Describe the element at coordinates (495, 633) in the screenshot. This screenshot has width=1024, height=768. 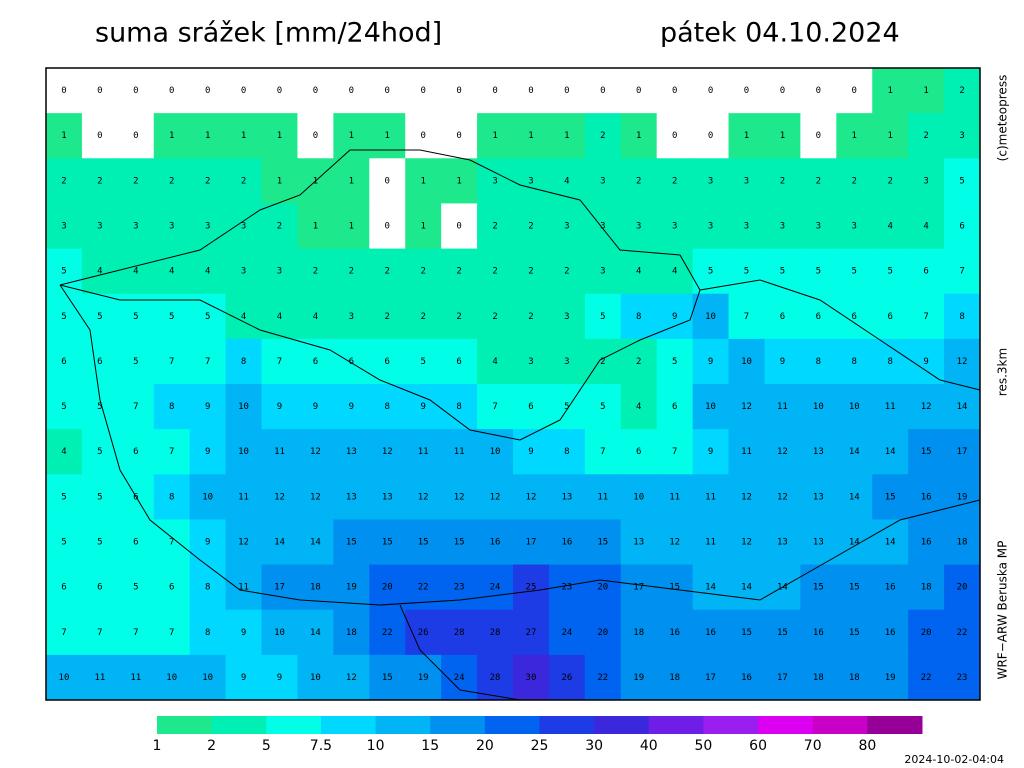
I see `precip-value: 28` at that location.